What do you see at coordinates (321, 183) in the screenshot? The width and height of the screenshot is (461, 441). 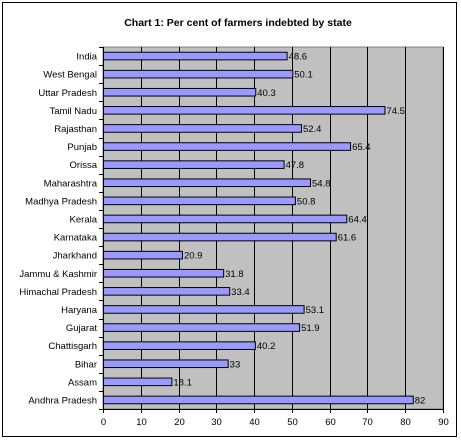 I see `data-label: 54.8` at bounding box center [321, 183].